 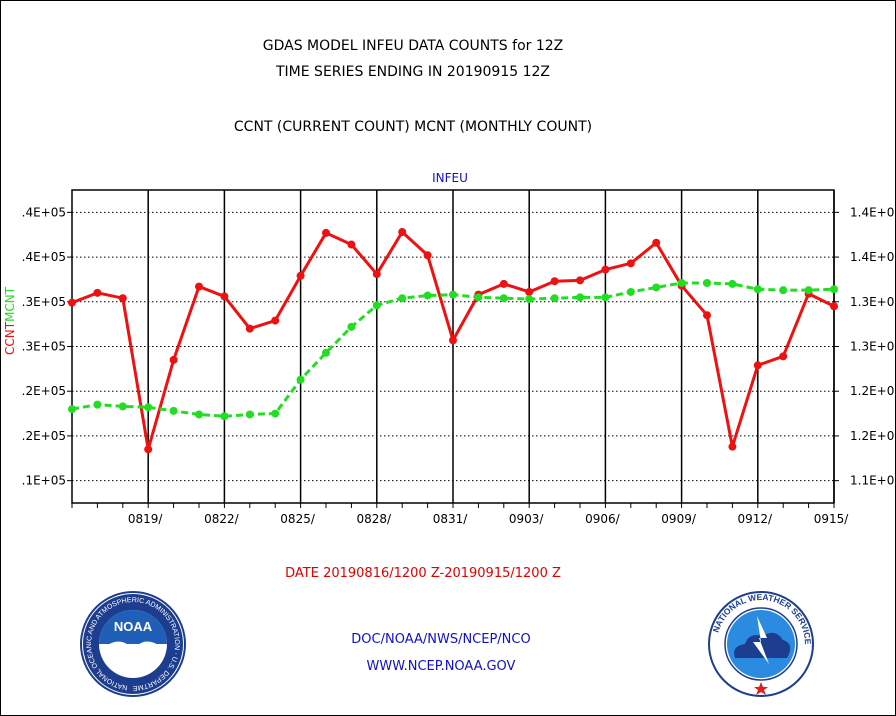 What do you see at coordinates (872, 481) in the screenshot?
I see `y-tick-label-right: 1.1E+0` at bounding box center [872, 481].